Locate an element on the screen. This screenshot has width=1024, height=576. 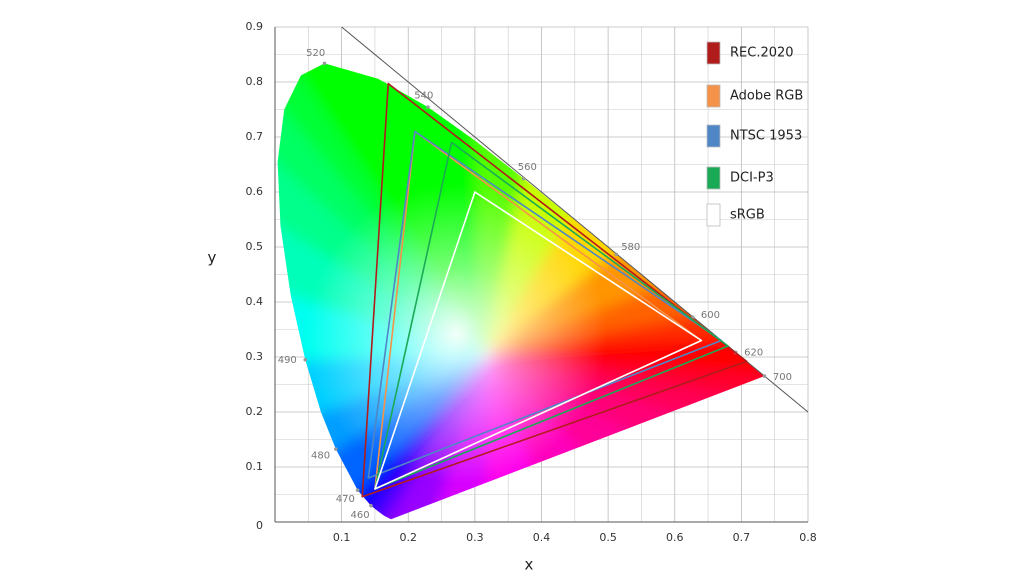
wavelength-label: 580 is located at coordinates (630, 247).